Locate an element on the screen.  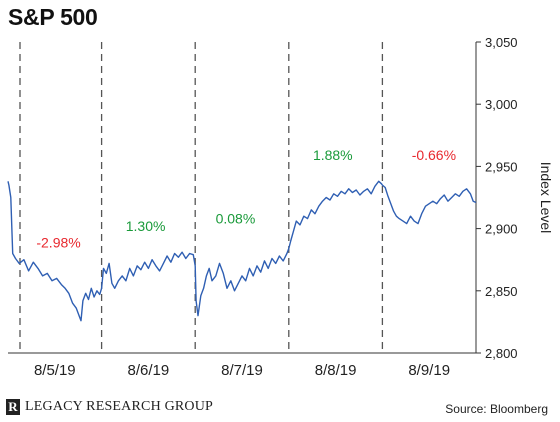
y-tick-label: 3,000 is located at coordinates (501, 104).